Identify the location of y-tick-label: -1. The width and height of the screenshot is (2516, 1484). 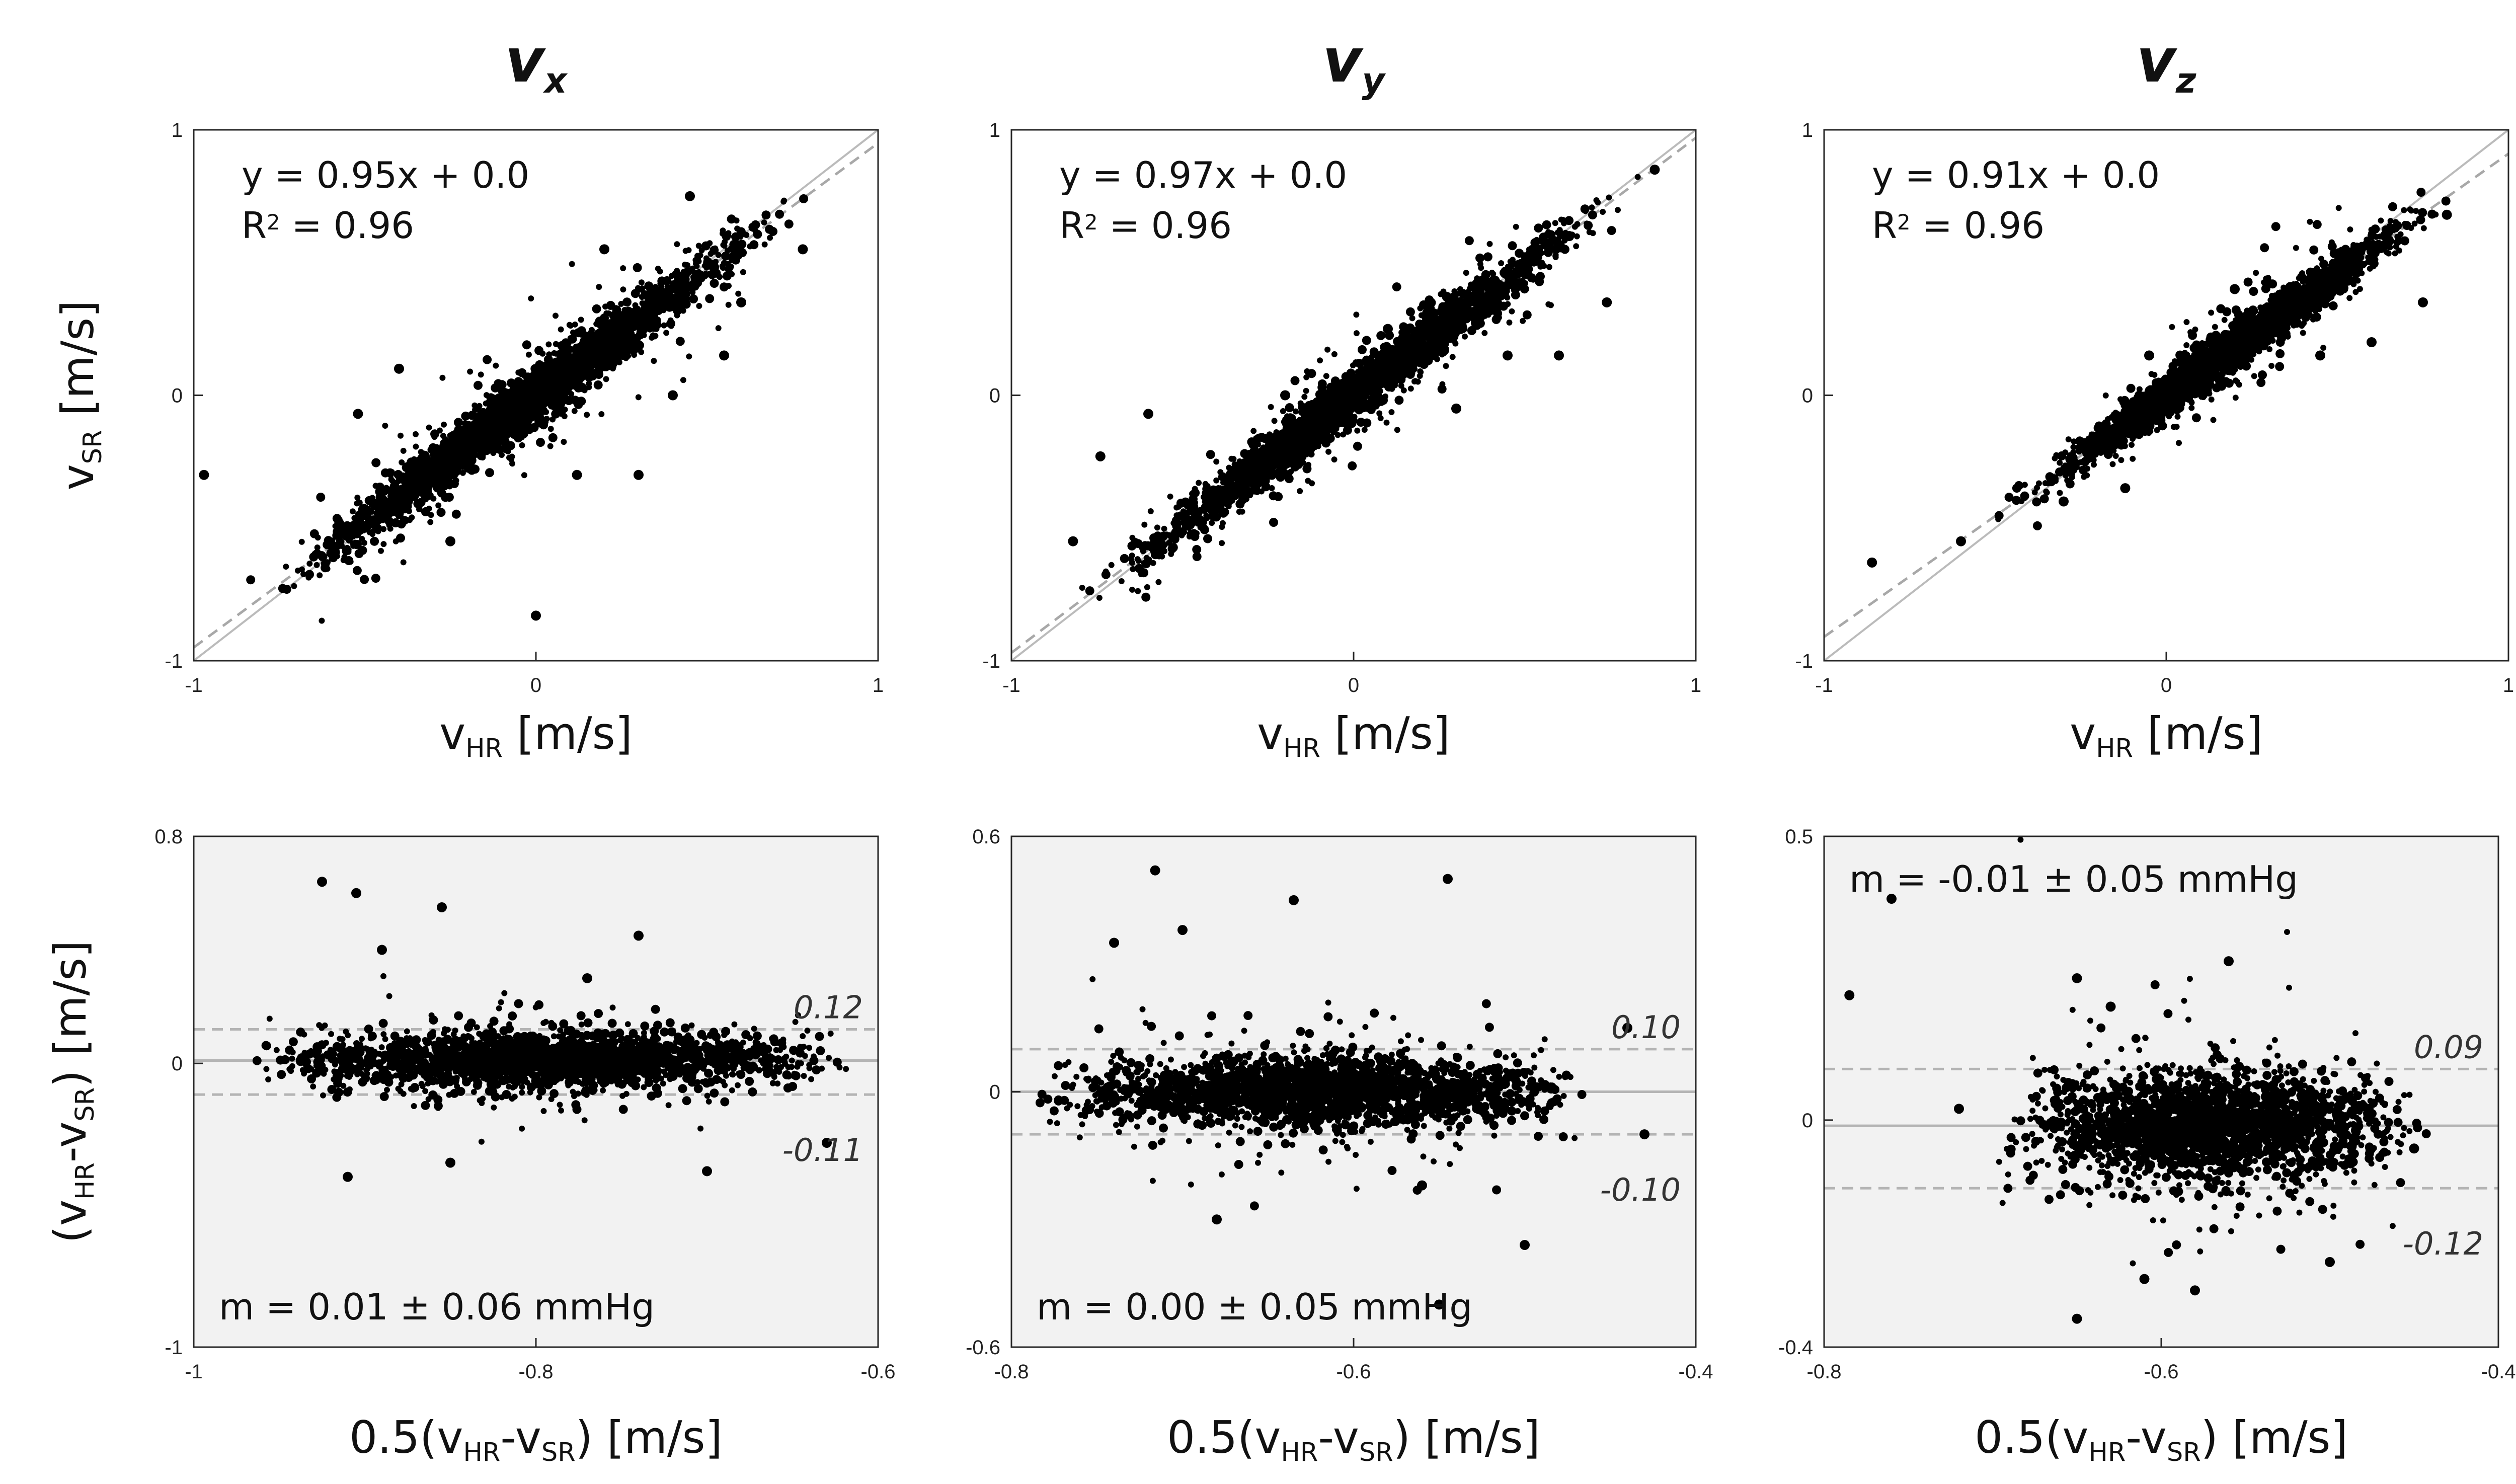
(991, 661).